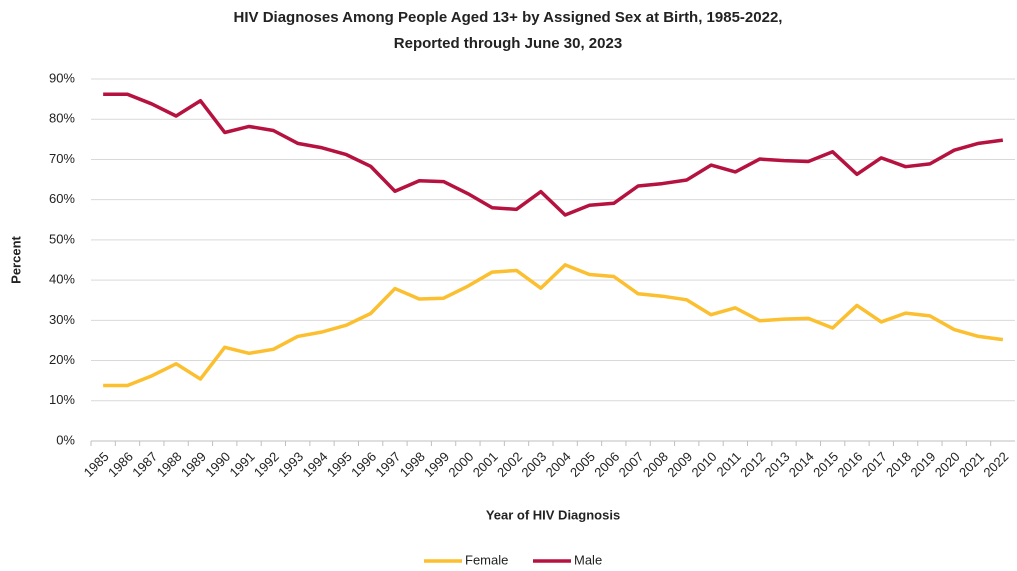  Describe the element at coordinates (217, 464) in the screenshot. I see `x-tick-label: 1990` at that location.